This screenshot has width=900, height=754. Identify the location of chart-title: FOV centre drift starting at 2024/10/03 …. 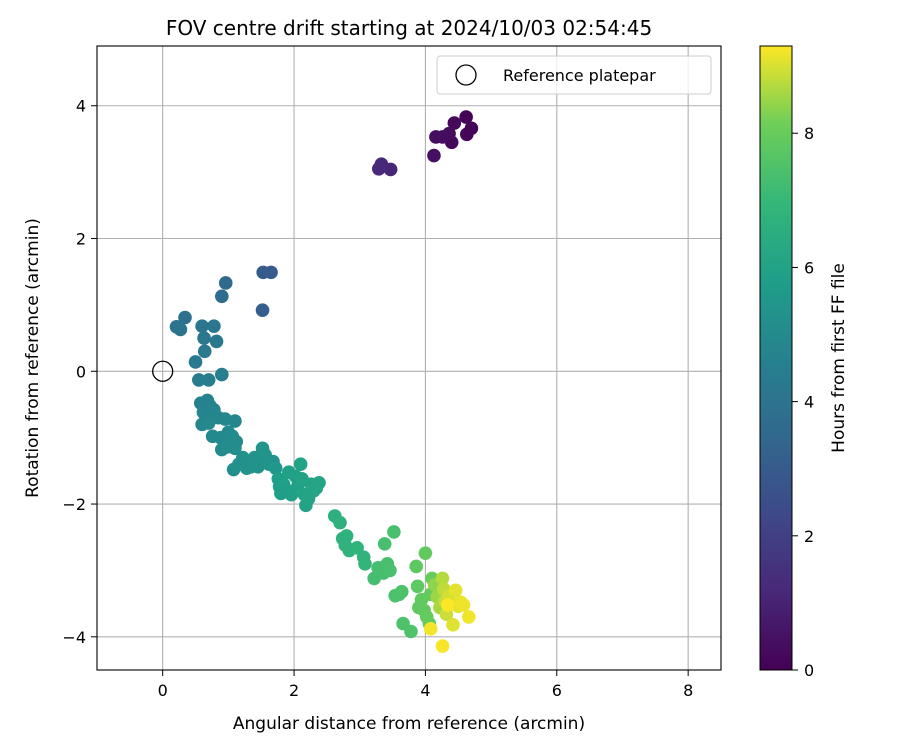
(409, 28).